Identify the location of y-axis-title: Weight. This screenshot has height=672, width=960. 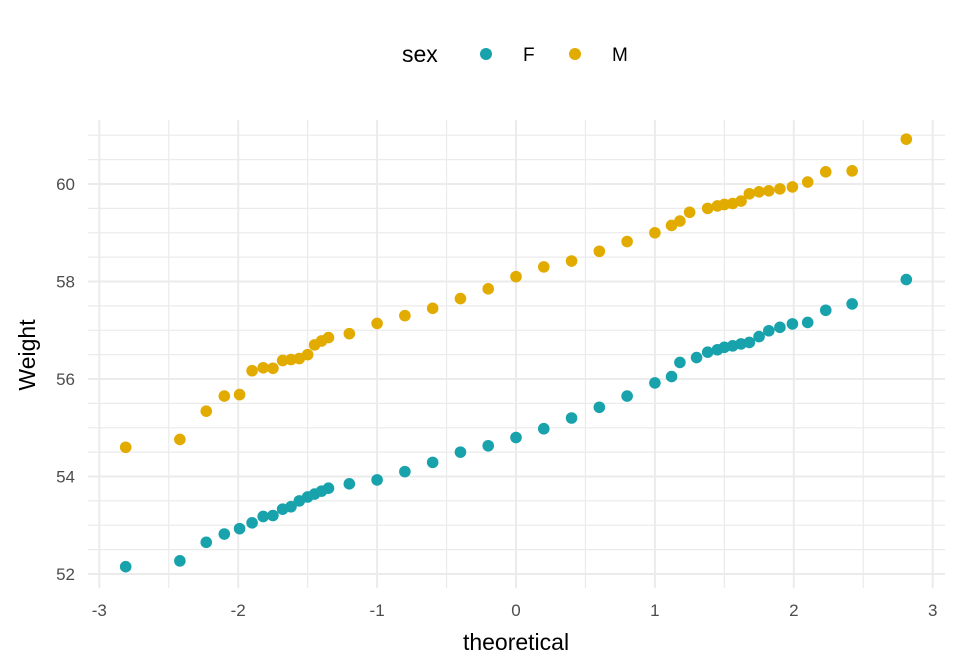
(27, 355).